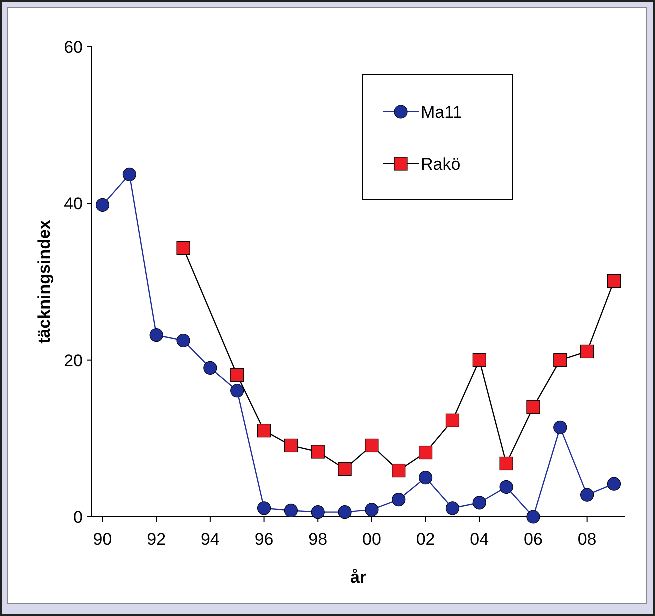 This screenshot has height=616, width=655. Describe the element at coordinates (441, 164) in the screenshot. I see `legend-label: Rakö` at that location.